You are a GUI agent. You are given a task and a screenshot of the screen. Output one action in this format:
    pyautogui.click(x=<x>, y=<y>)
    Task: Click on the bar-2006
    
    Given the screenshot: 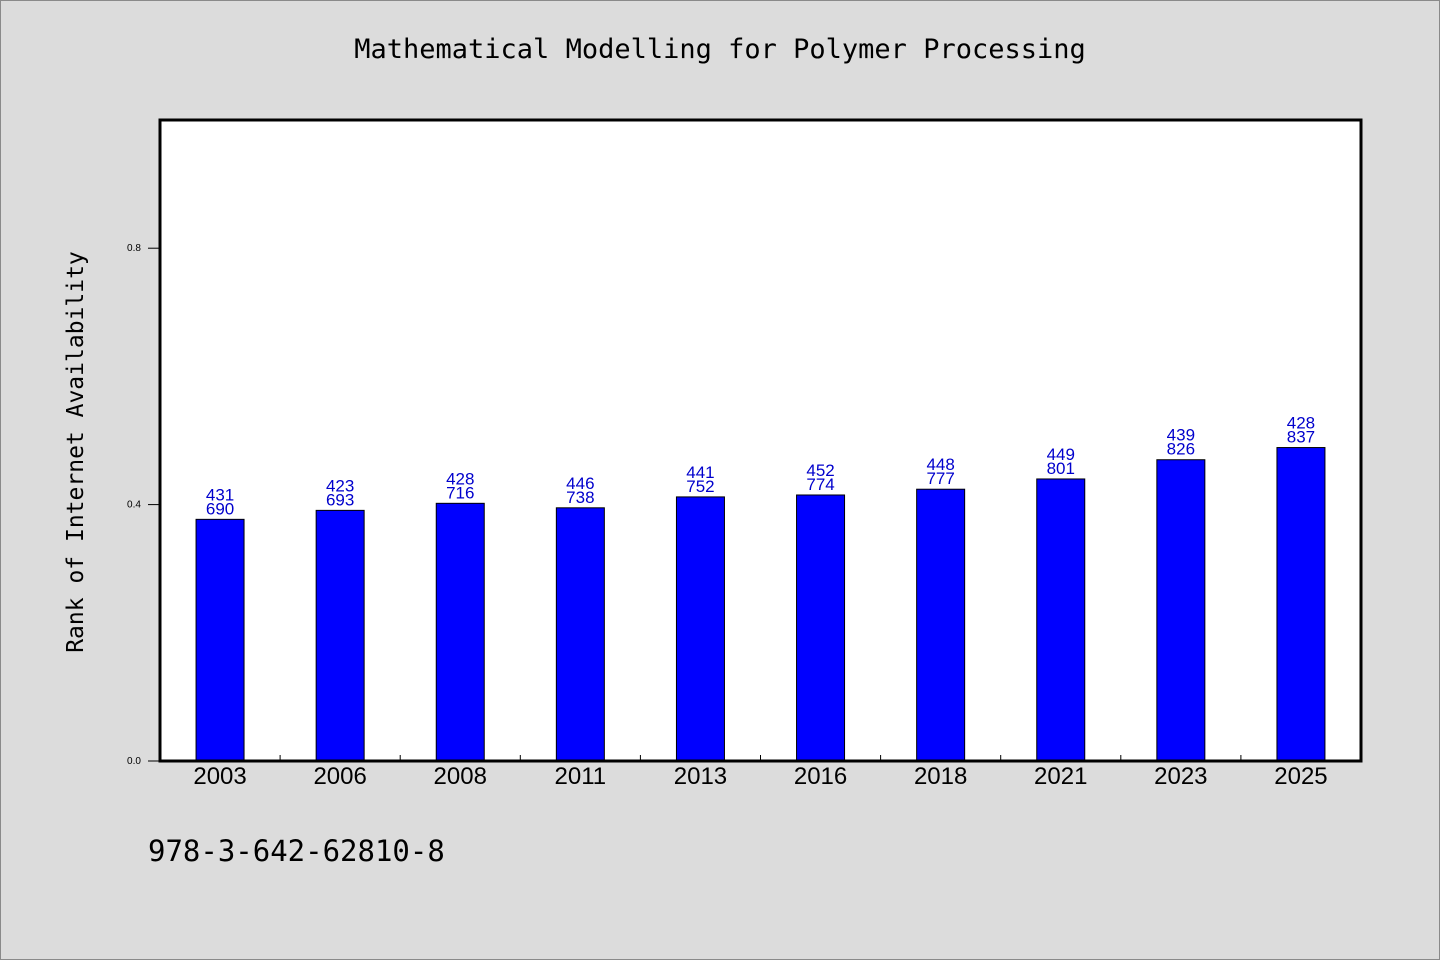 What is the action you would take?
    pyautogui.click(x=340, y=635)
    